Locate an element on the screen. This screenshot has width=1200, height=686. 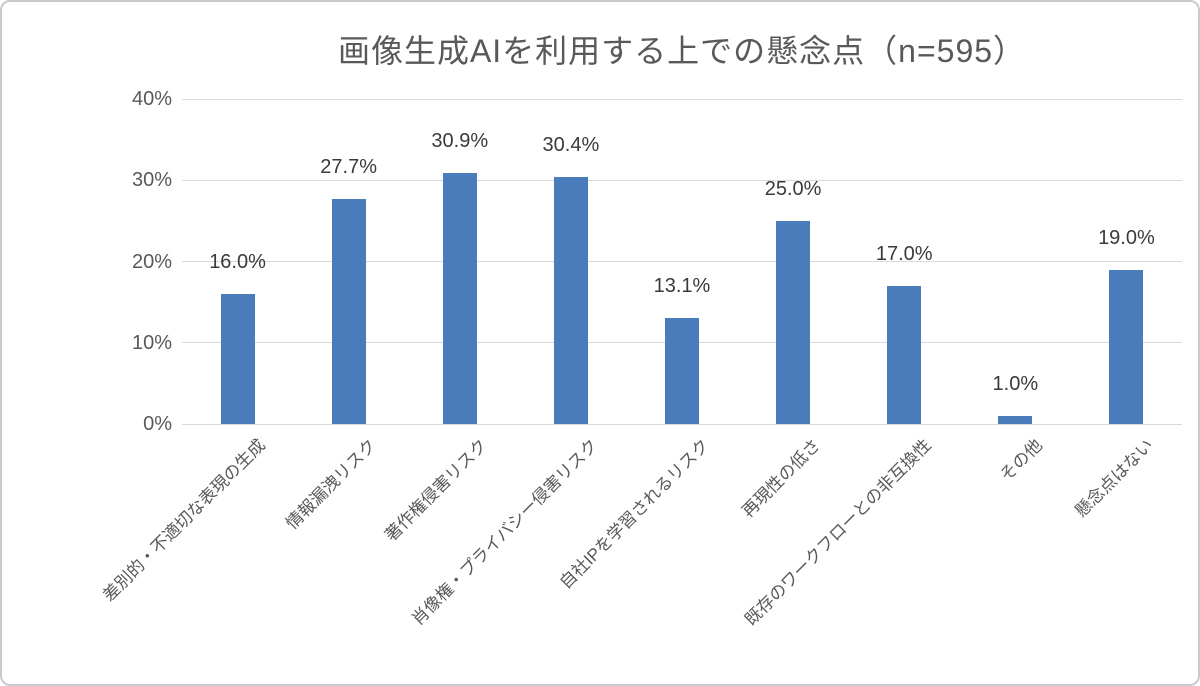
bar-column: 30.9% is located at coordinates (459, 261).